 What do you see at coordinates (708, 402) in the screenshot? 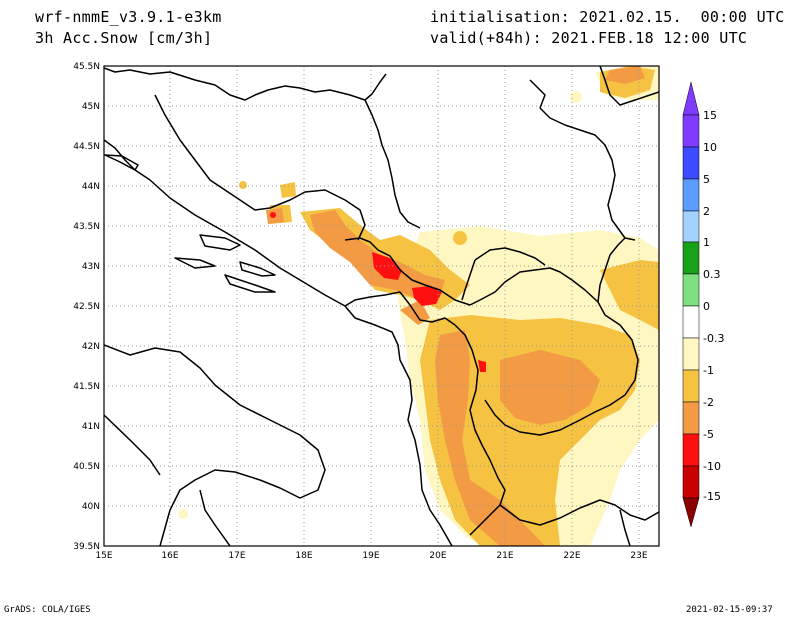
I see `colorbar-label: -2` at bounding box center [708, 402].